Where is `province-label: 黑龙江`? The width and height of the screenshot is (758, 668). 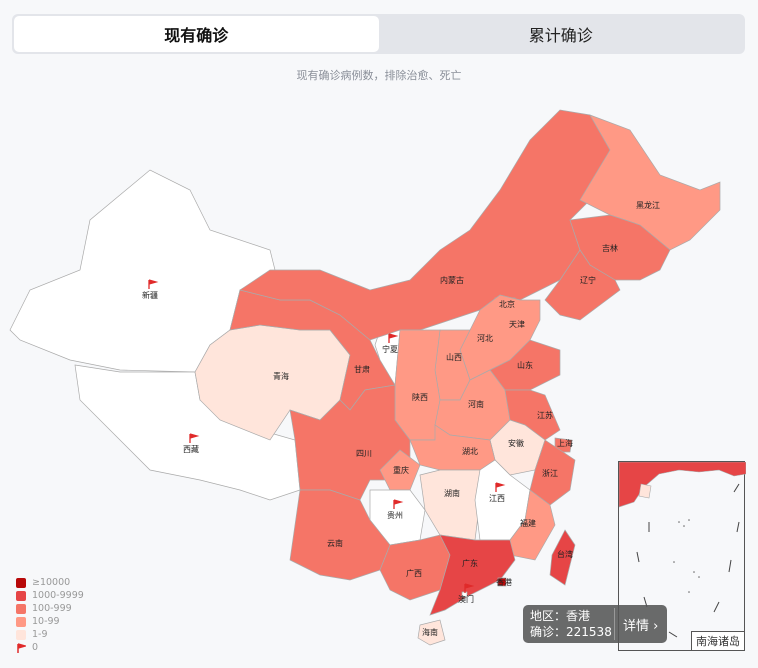
province-label: 黑龙江 is located at coordinates (648, 205).